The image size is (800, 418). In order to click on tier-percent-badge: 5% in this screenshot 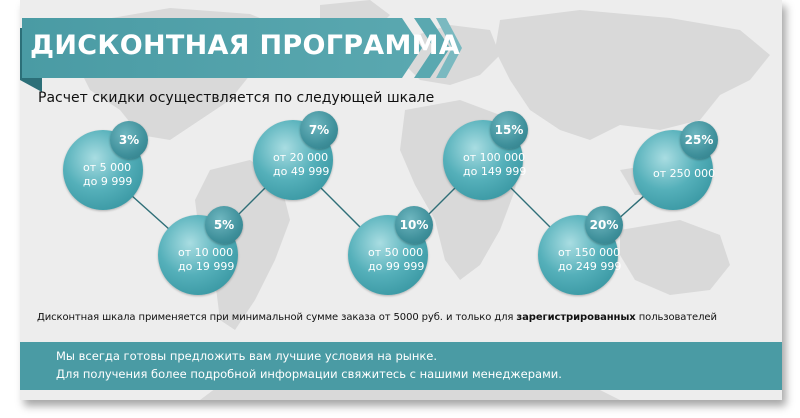, I will do `click(224, 225)`.